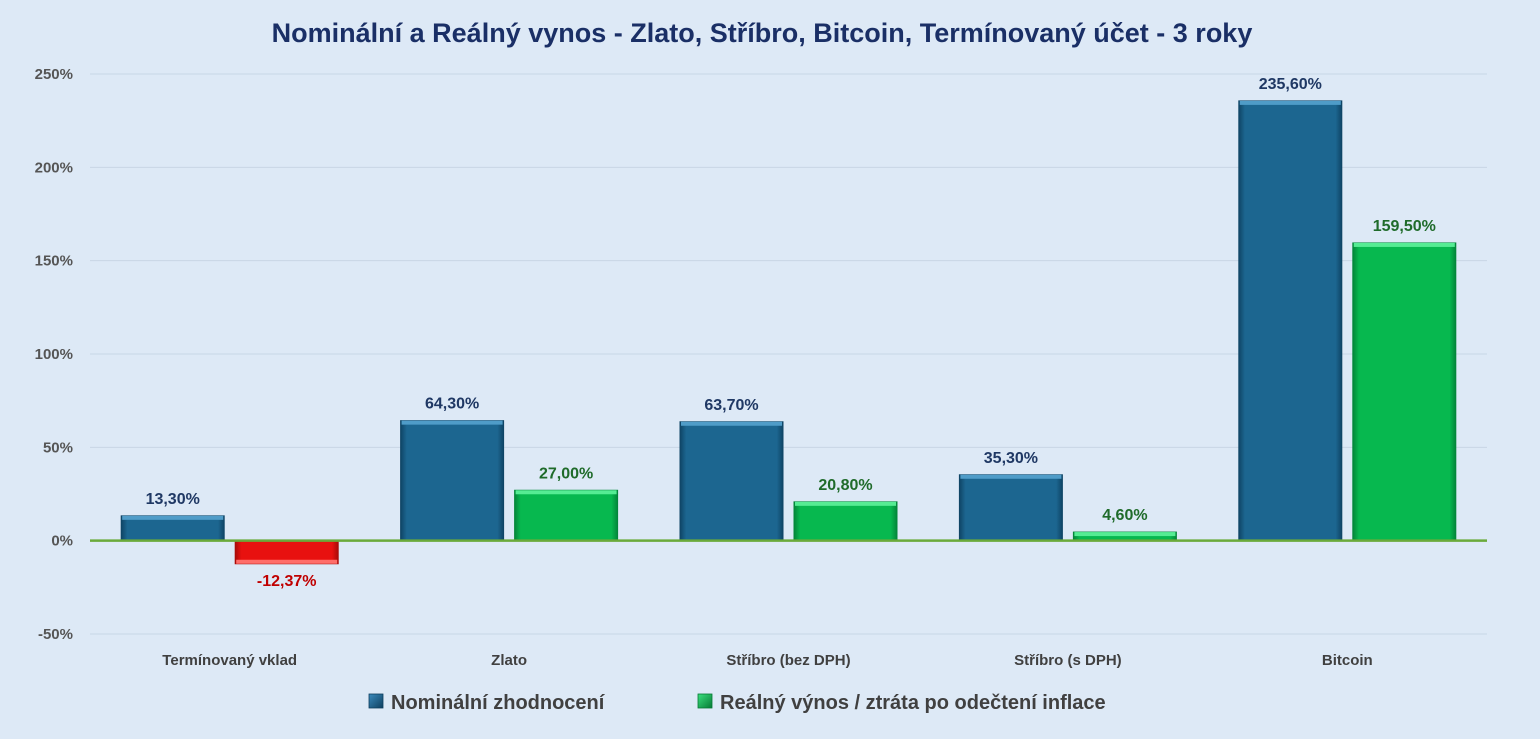 This screenshot has width=1540, height=739. Describe the element at coordinates (376, 701) in the screenshot. I see `legend-swatch-nominal` at that location.